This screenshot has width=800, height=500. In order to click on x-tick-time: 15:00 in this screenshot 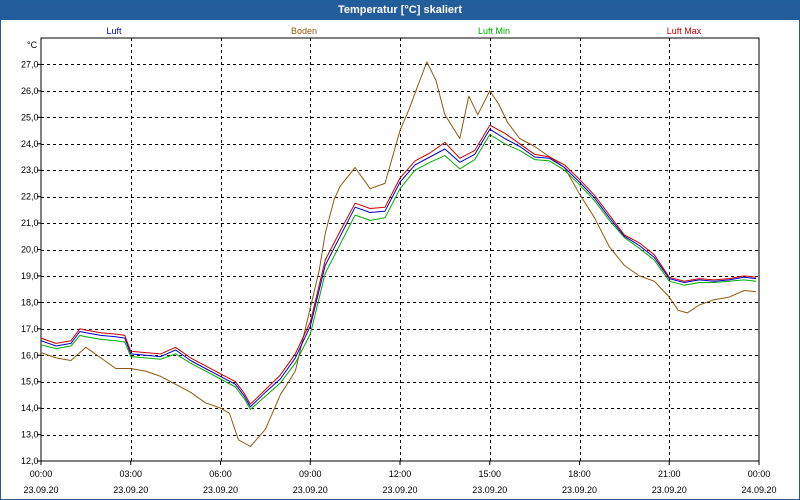, I will do `click(489, 474)`.